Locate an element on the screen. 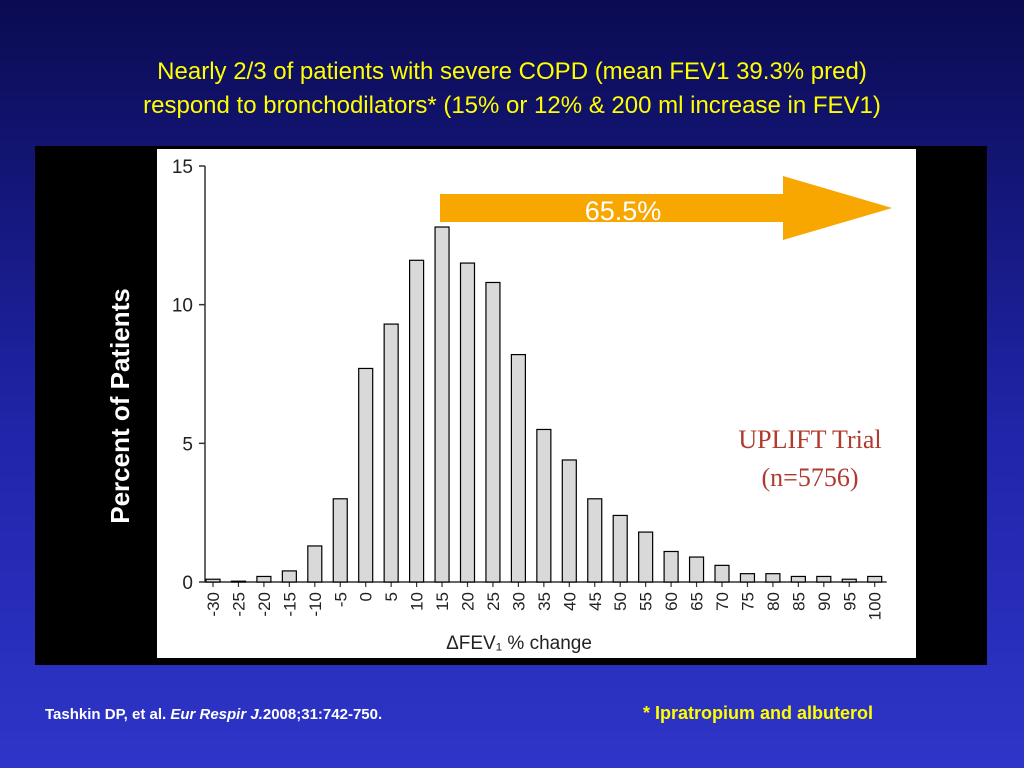  x-tick-label: 10 is located at coordinates (417, 601).